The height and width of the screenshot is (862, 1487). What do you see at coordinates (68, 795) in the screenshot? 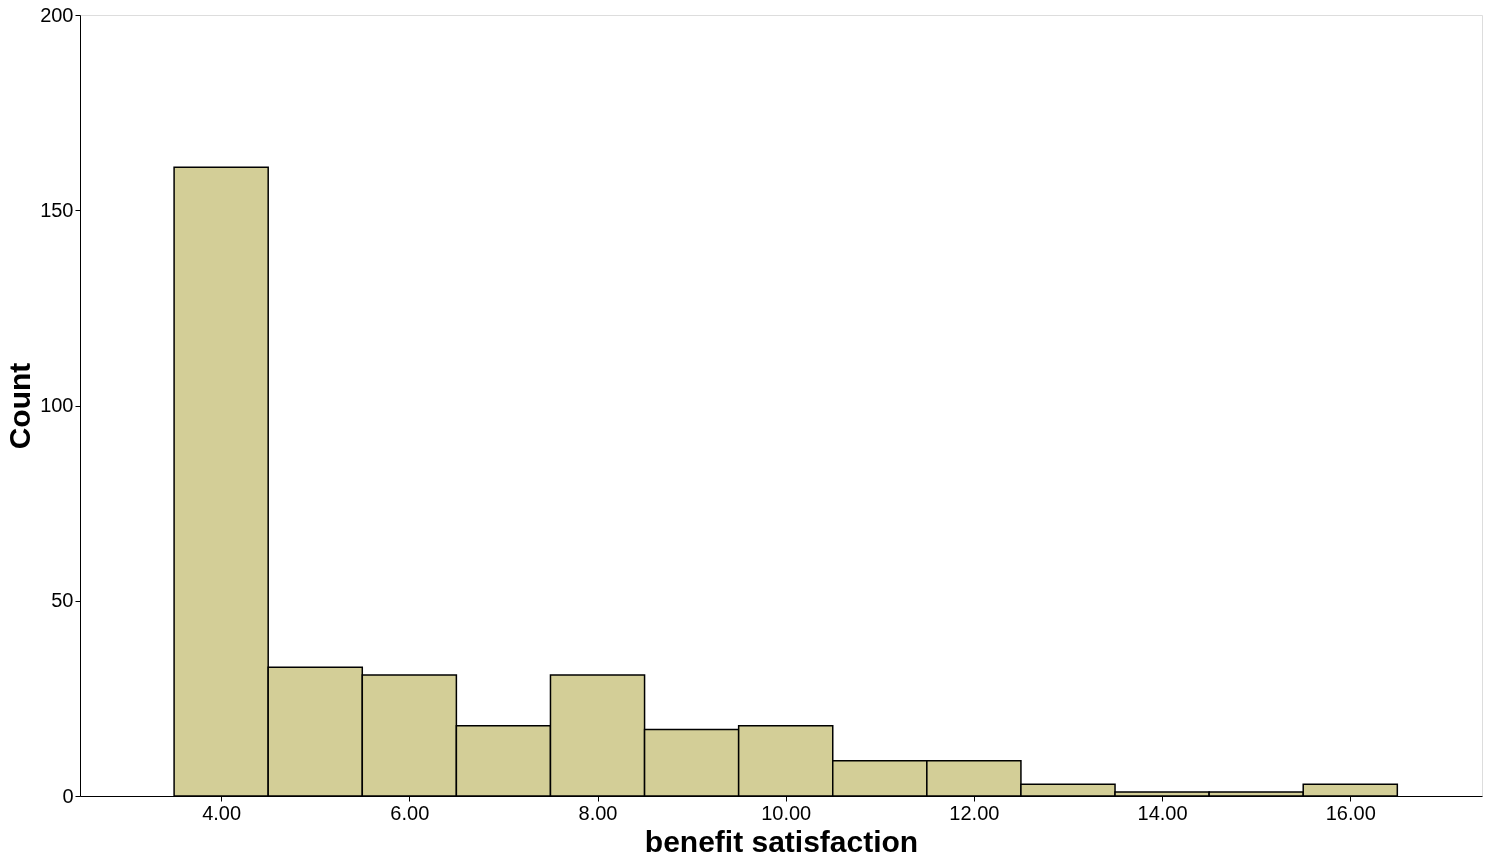
I see `y-tick-label: 0` at bounding box center [68, 795].